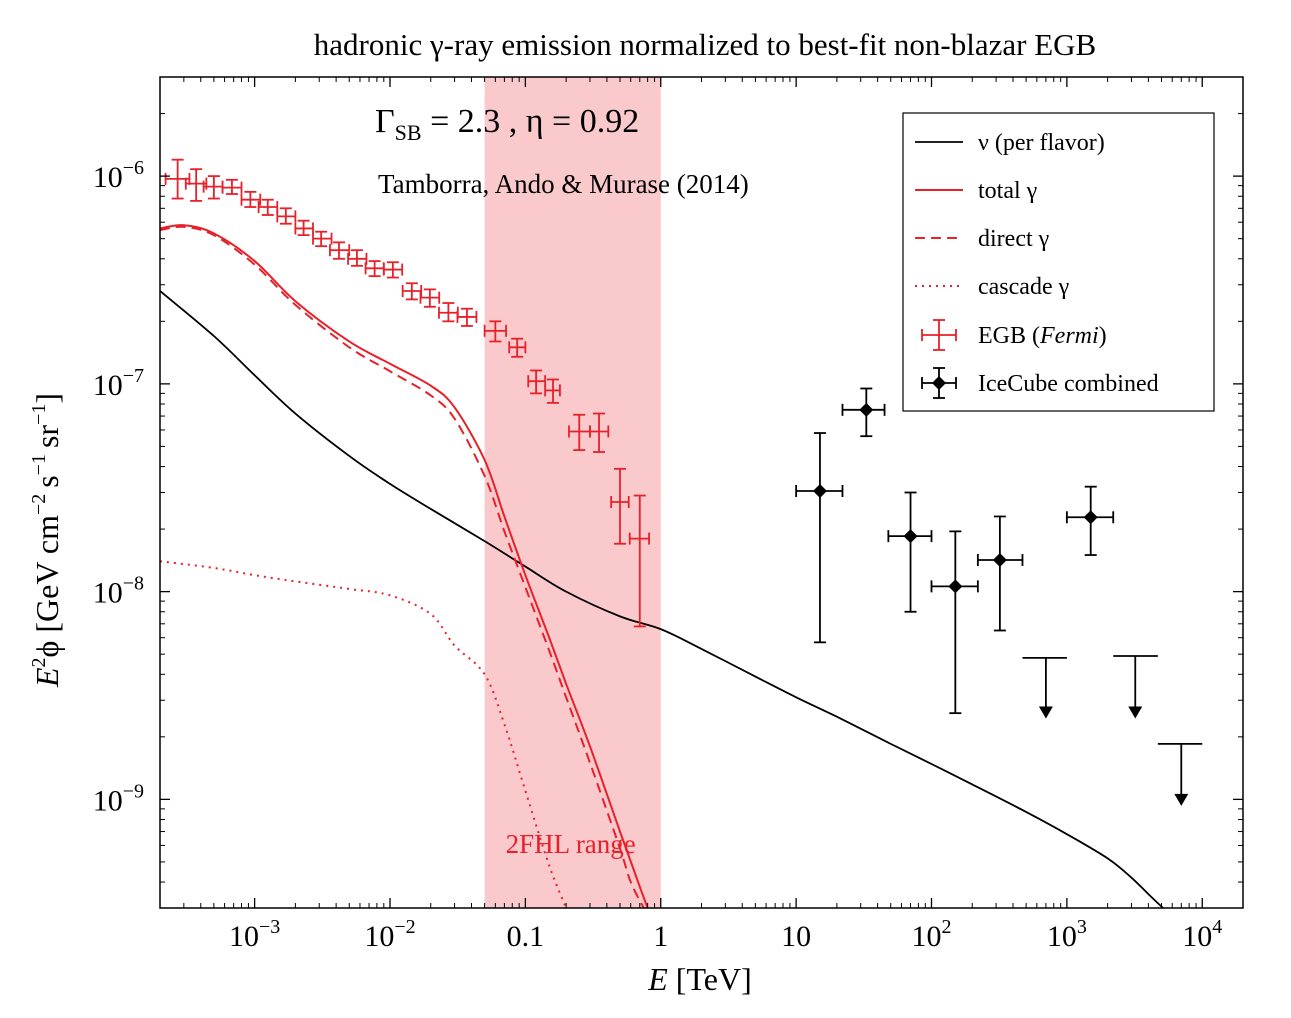 The width and height of the screenshot is (1291, 1018). I want to click on x-tick-label-5: 10², so click(931, 934).